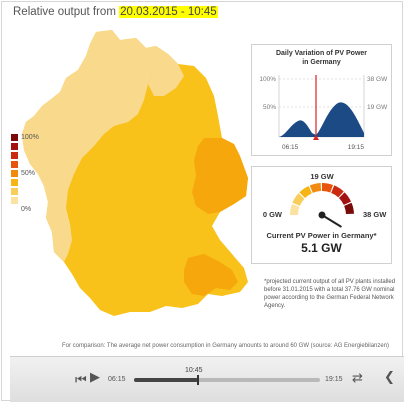 This screenshot has width=404, height=402. Describe the element at coordinates (321, 119) in the screenshot. I see `daily-power-area` at that location.